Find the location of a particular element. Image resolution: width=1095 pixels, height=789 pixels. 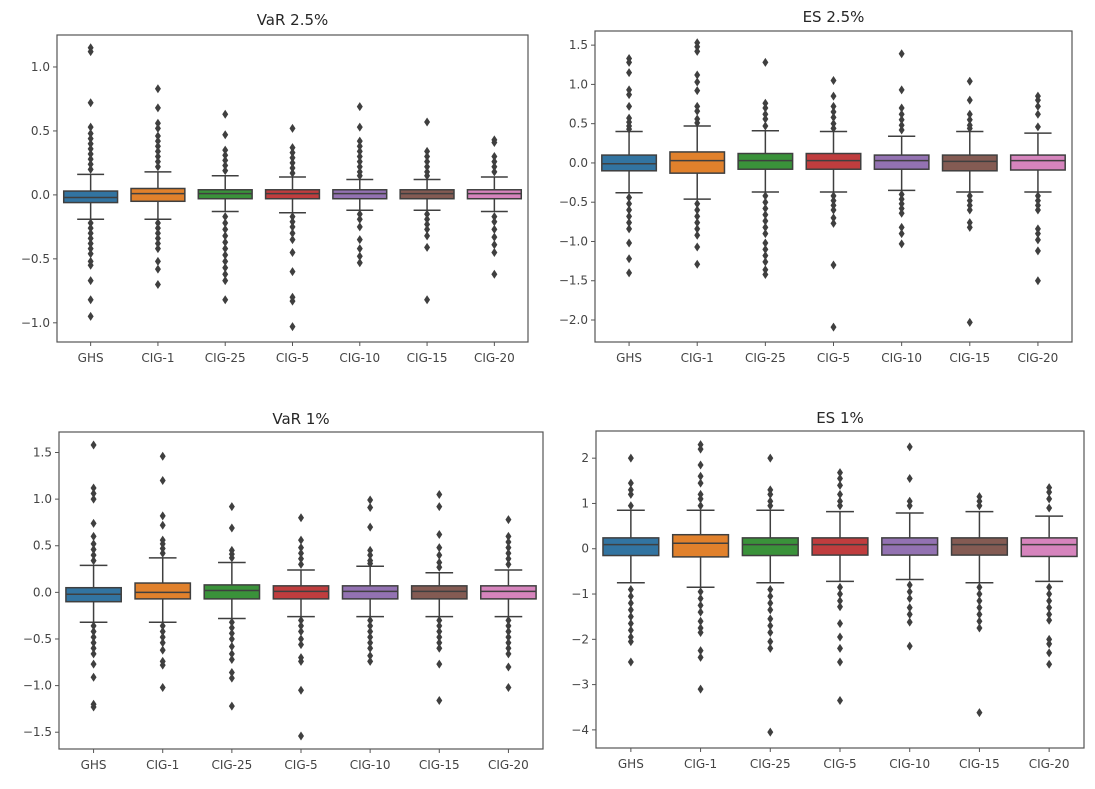

x-tick-label: CIG-5 is located at coordinates (839, 764).